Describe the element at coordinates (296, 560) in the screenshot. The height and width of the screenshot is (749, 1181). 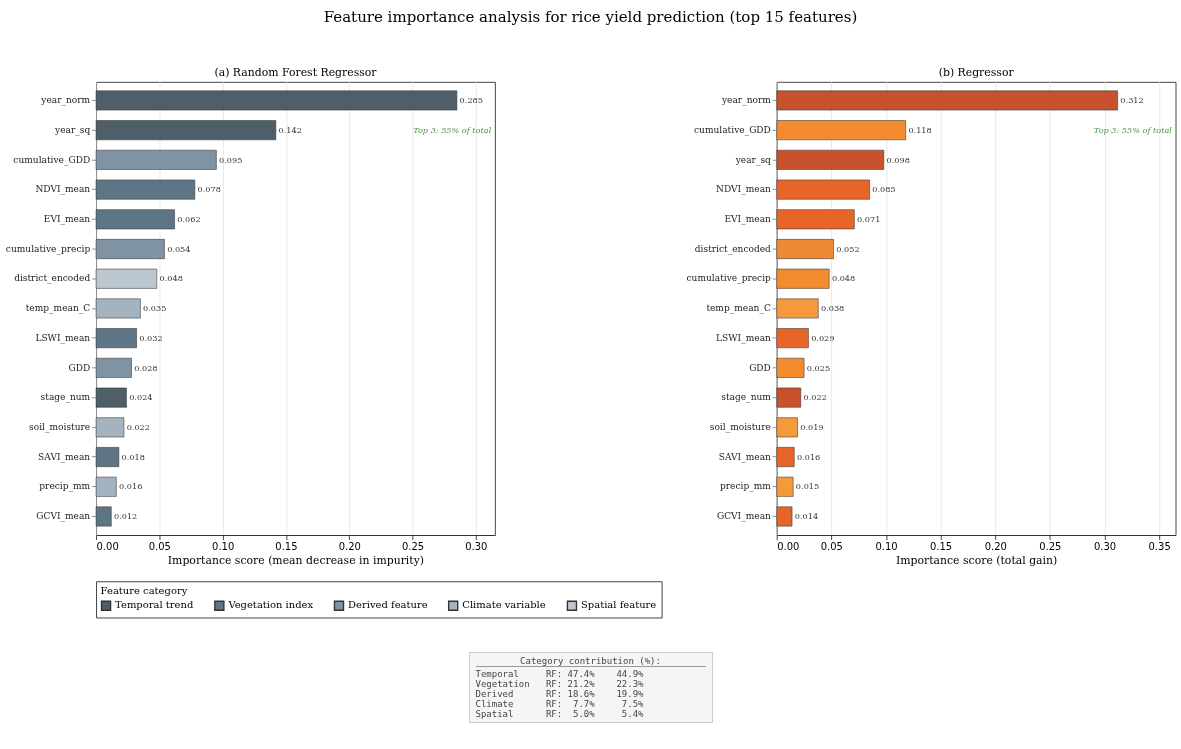
I see `x-axis-title: Importance score (mean decrease in impurity)` at that location.